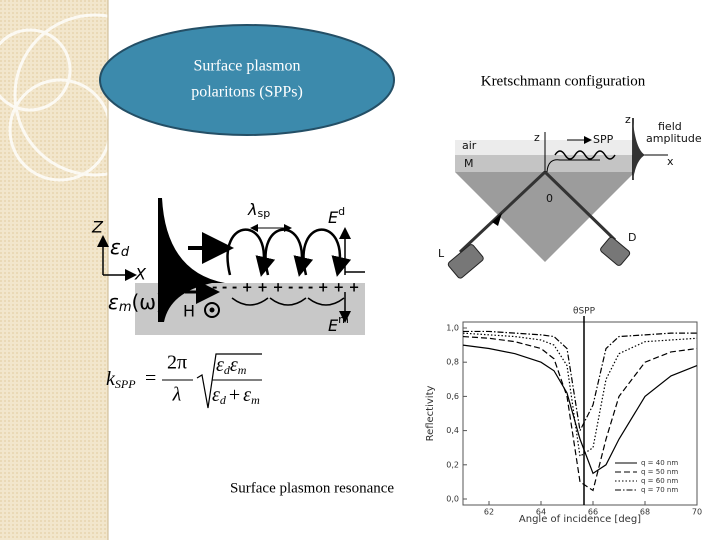 The image size is (720, 540). I want to click on label: L, so click(441, 253).